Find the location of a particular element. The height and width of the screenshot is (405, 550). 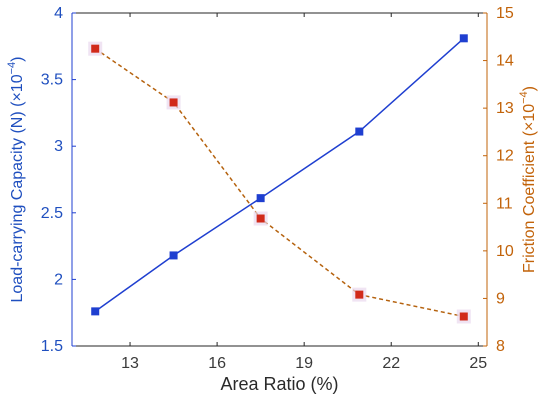

right-y-tick-label: 13 is located at coordinates (505, 108).